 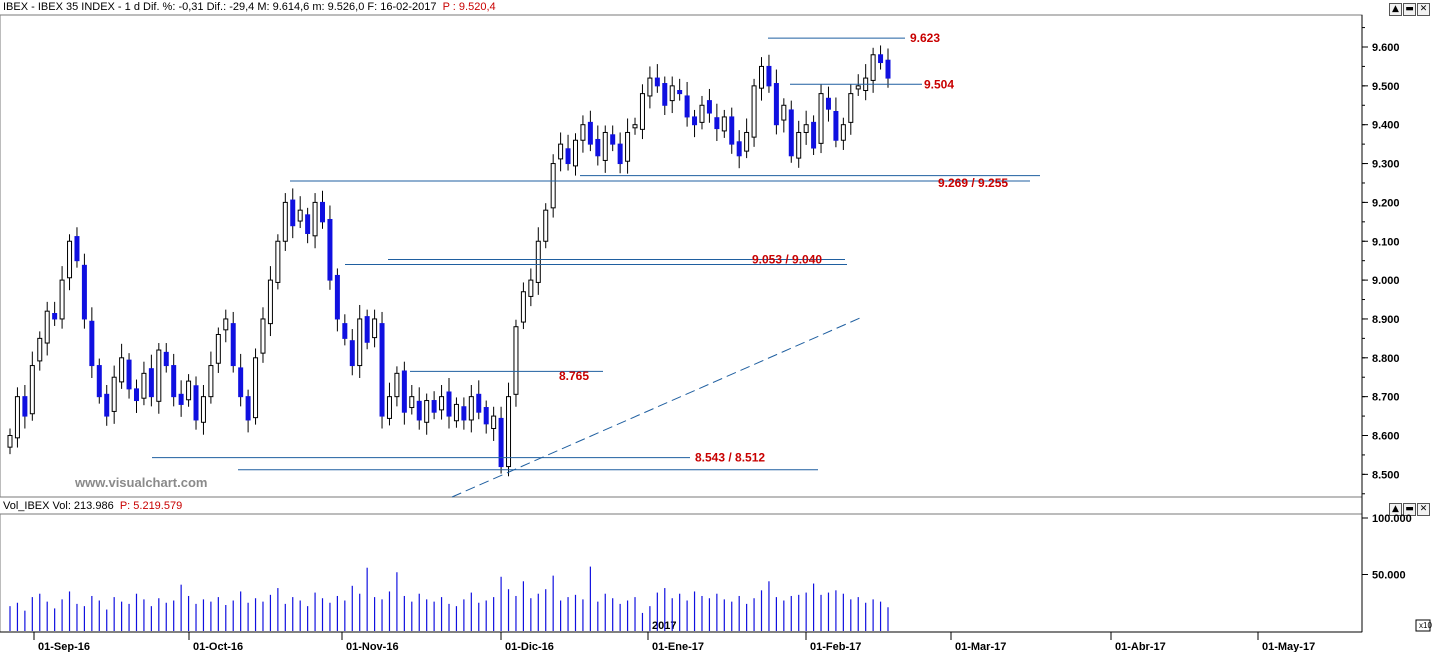 I want to click on price-pane-up-button: ▲, so click(x=1395, y=9).